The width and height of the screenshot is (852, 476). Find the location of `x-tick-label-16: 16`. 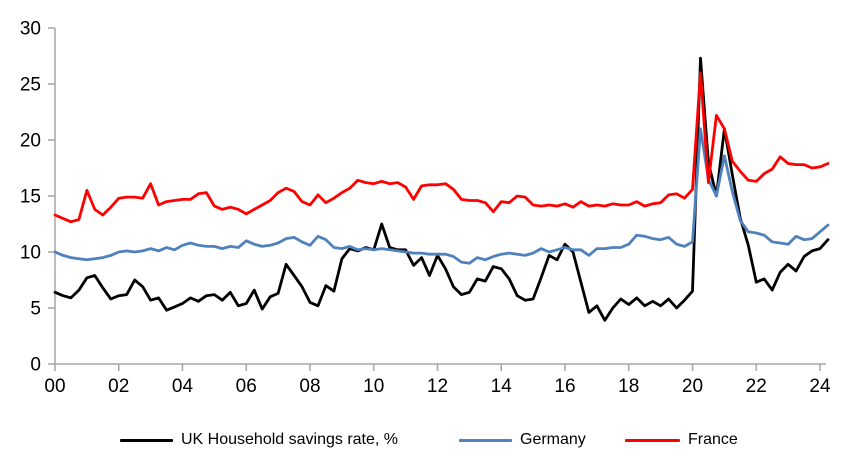

x-tick-label-16: 16 is located at coordinates (564, 386).